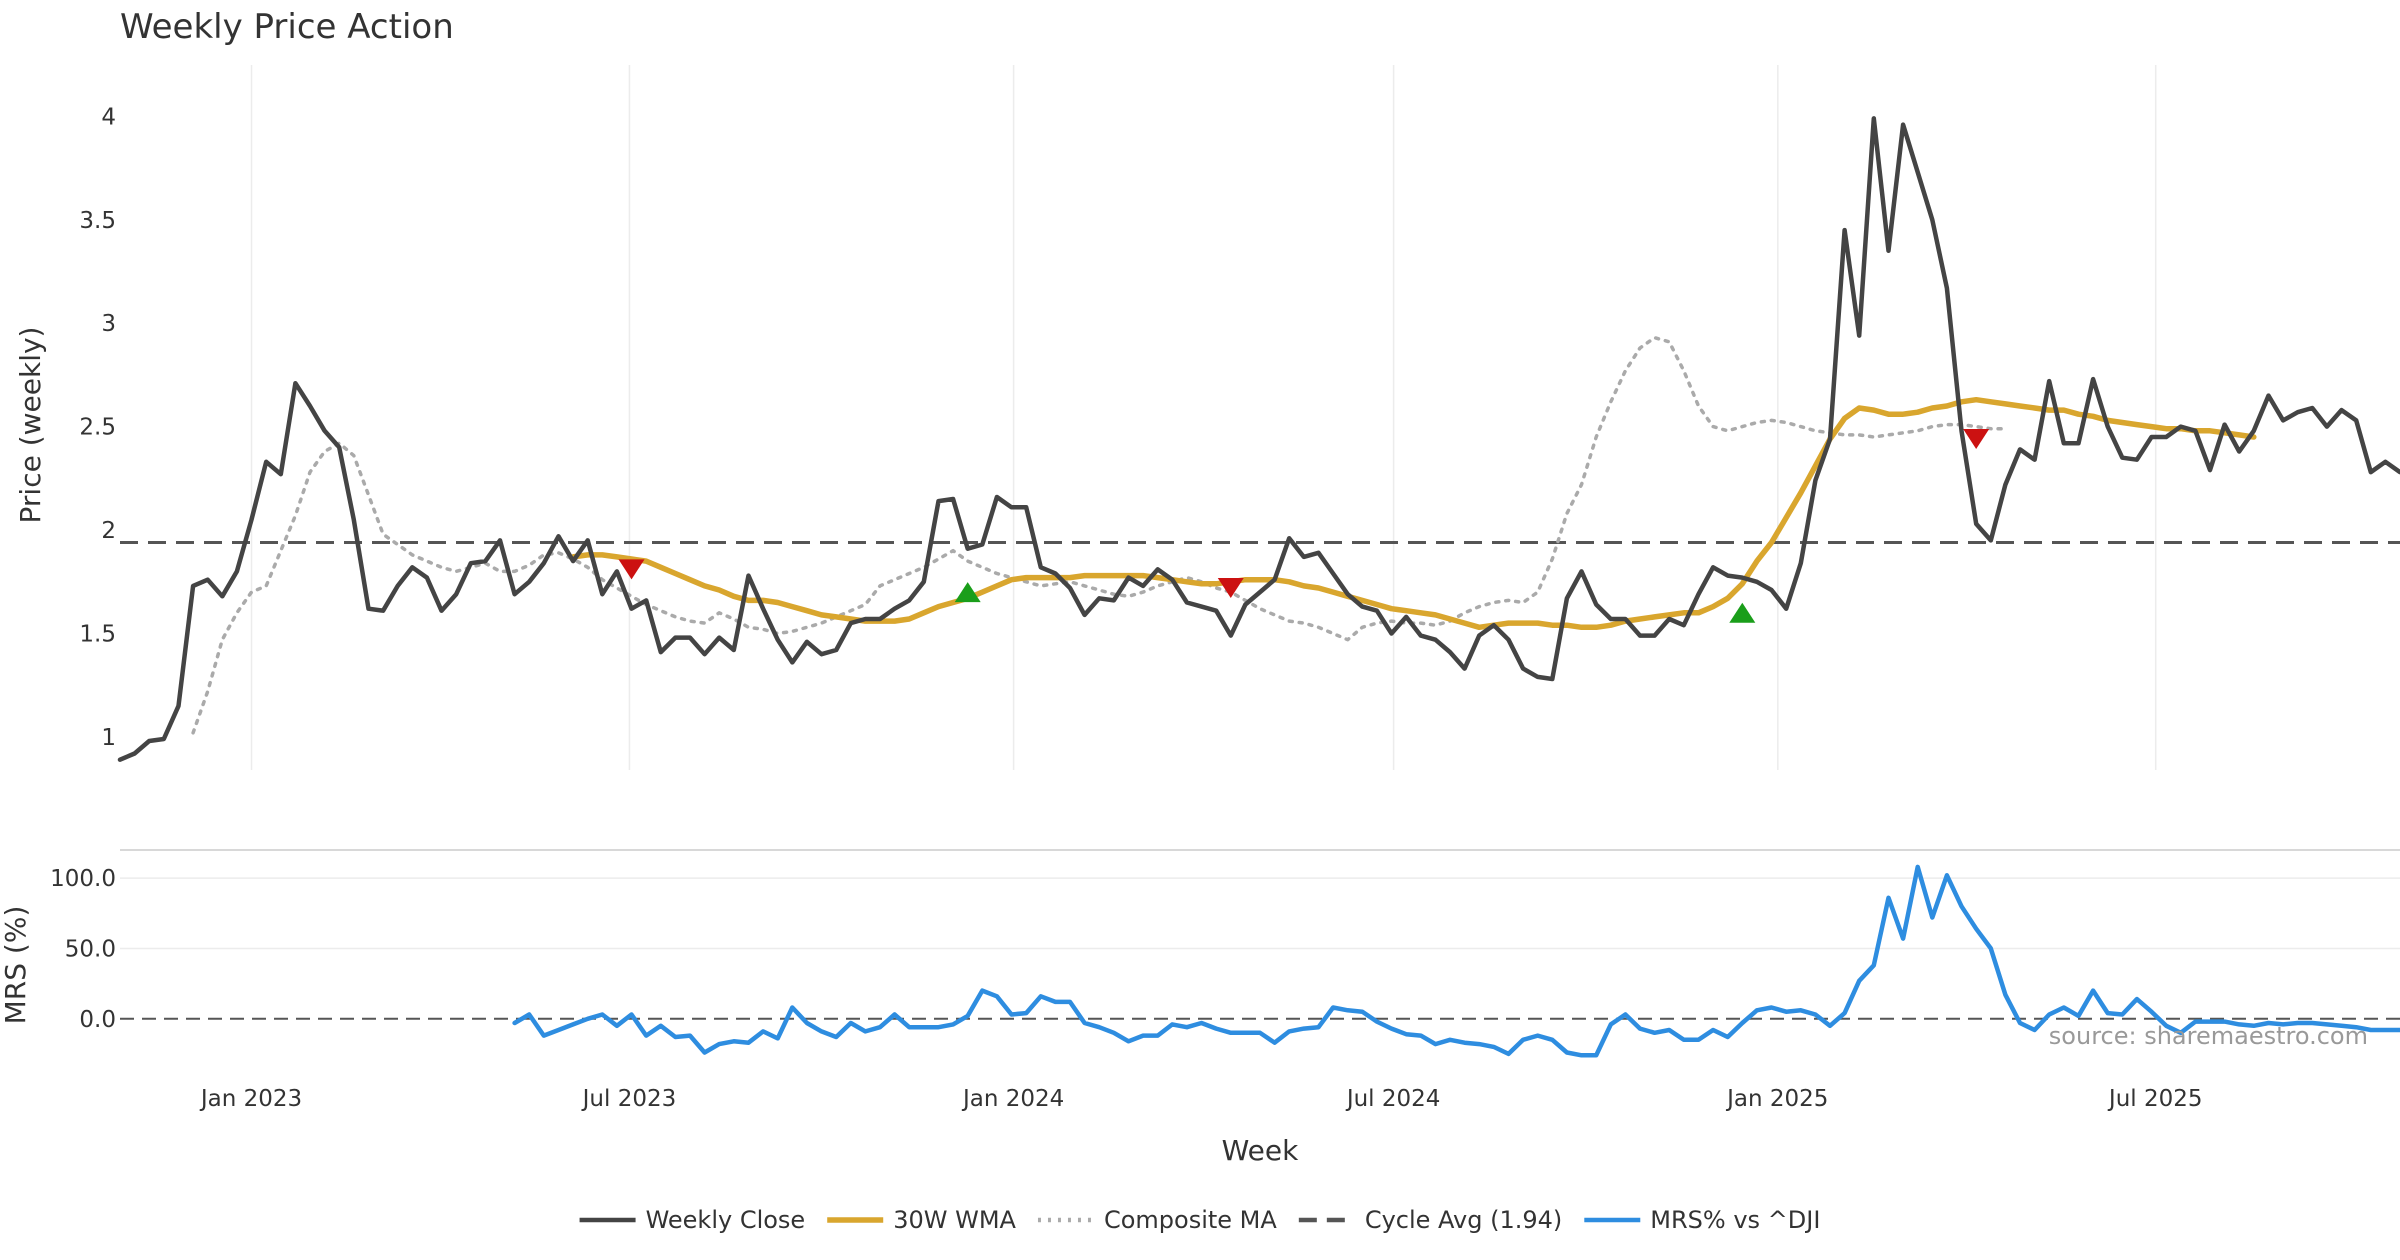 This screenshot has width=2400, height=1260. Describe the element at coordinates (97, 634) in the screenshot. I see `price-y-tick-label: 1.5` at that location.